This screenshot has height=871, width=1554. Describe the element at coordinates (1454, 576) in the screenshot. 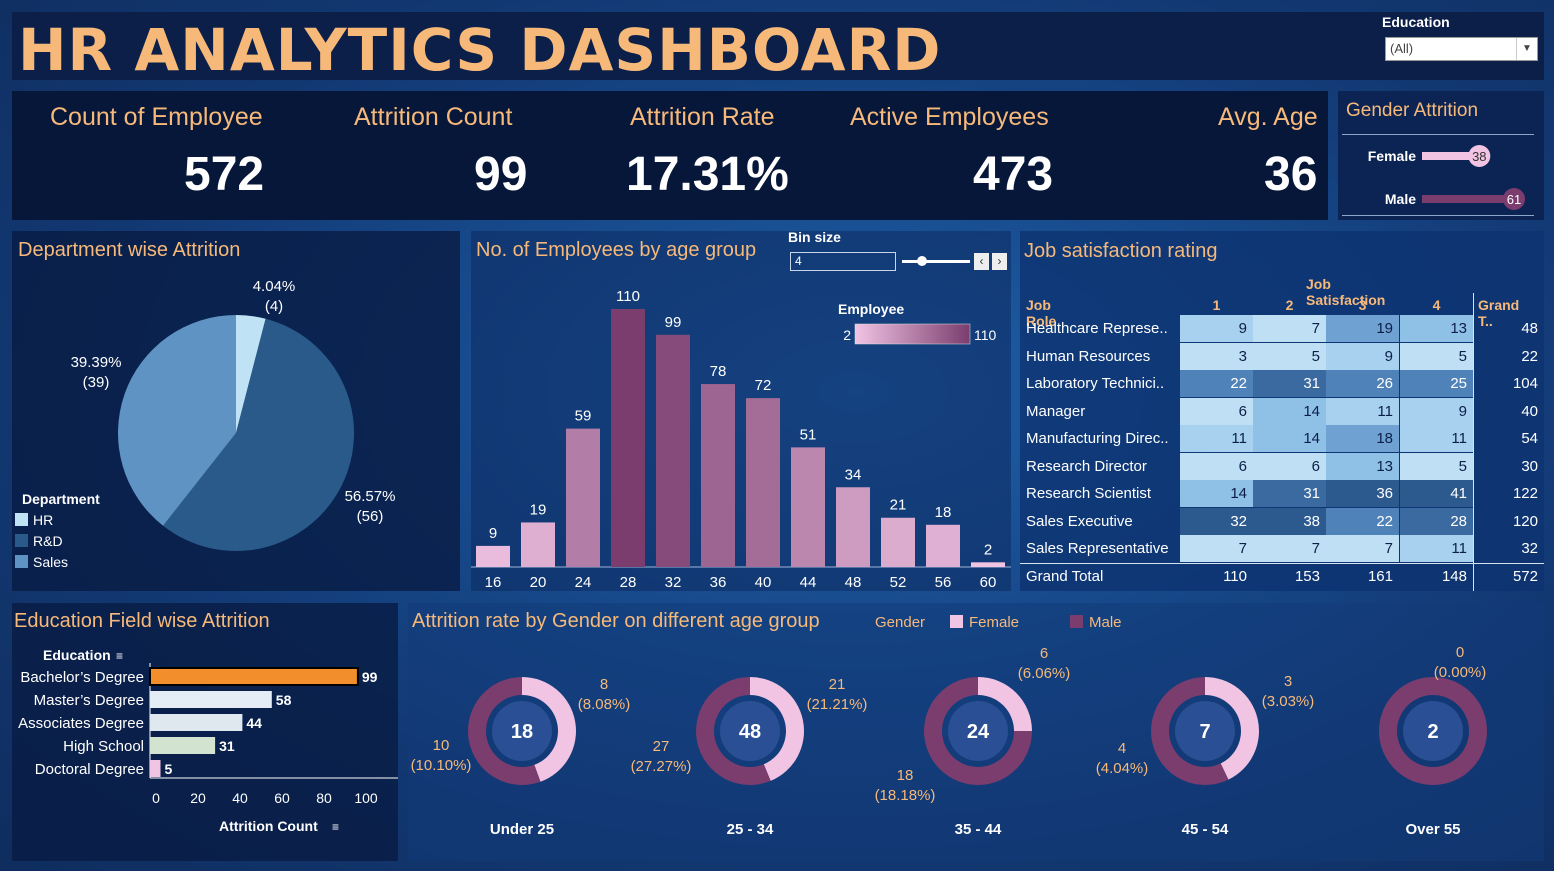

I see `grand-total-cell: 148` at that location.